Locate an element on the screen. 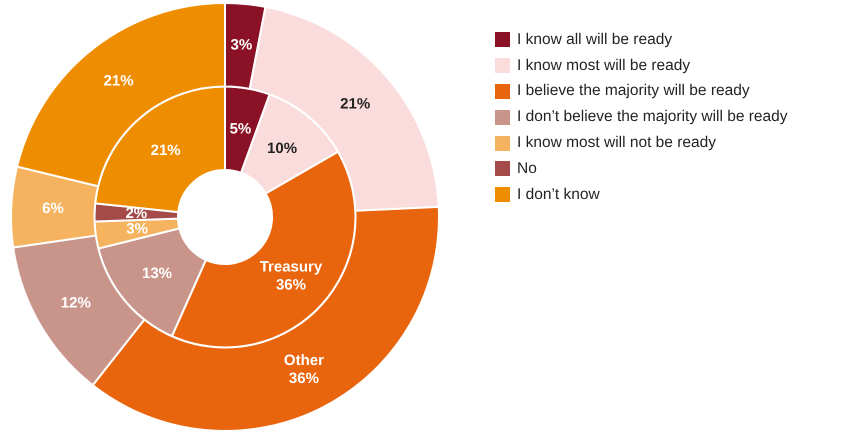  data-label: 12% is located at coordinates (75, 303).